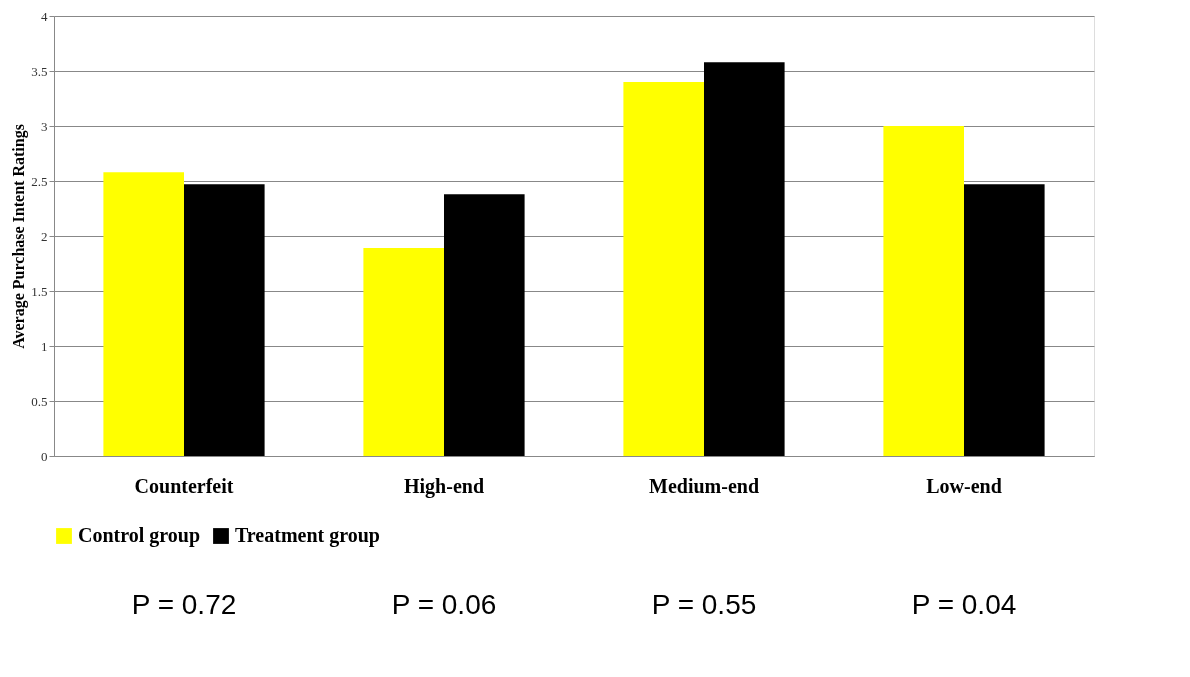 This screenshot has height=677, width=1190. What do you see at coordinates (44, 236) in the screenshot?
I see `y-tick-label: 2` at bounding box center [44, 236].